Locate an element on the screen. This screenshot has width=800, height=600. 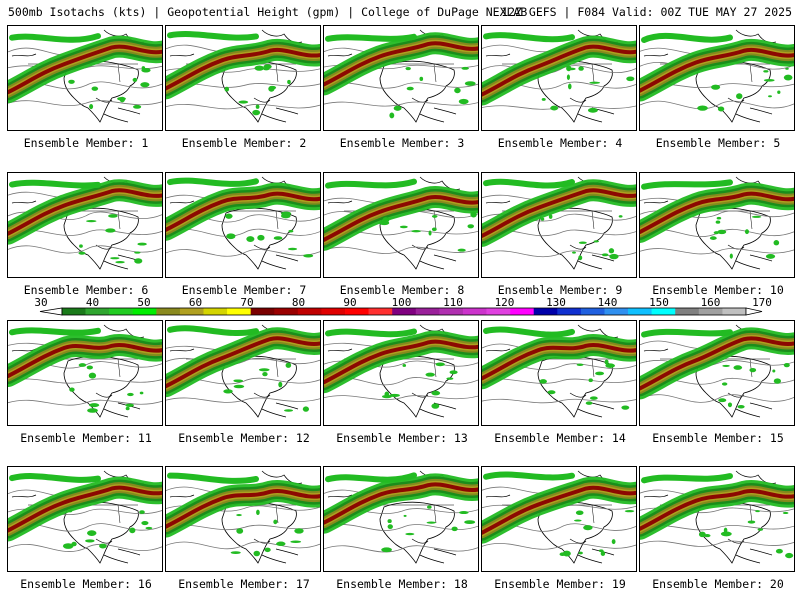
ensemble-member-label: Ensemble Member: 13 is located at coordinates (402, 438).